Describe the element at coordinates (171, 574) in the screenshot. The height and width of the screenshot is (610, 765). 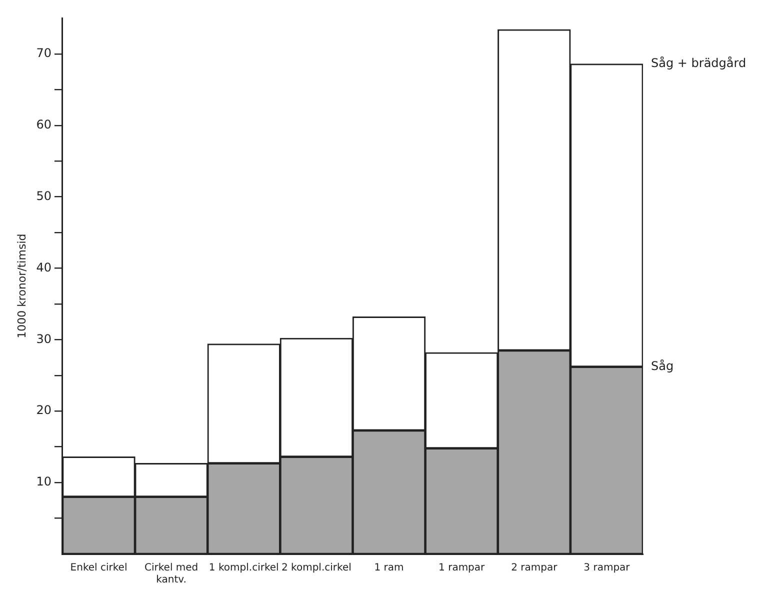
I see `x-tick-label: Cirkel med kantv.` at that location.